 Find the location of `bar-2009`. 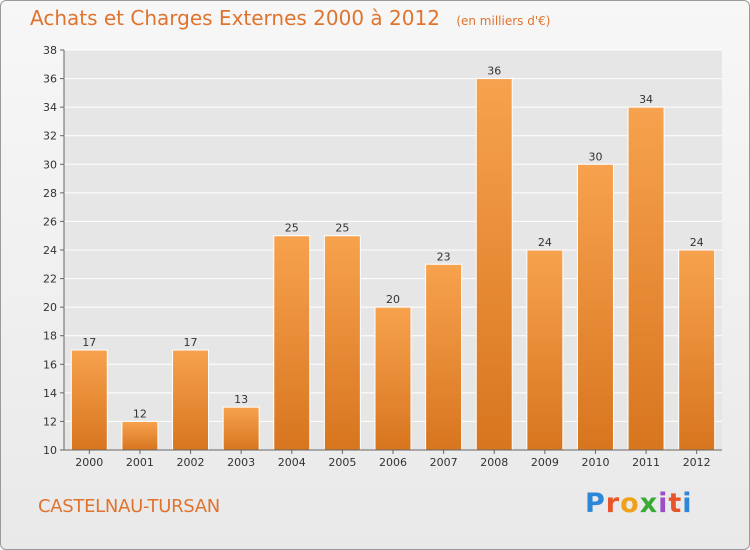

bar-2009 is located at coordinates (545, 350).